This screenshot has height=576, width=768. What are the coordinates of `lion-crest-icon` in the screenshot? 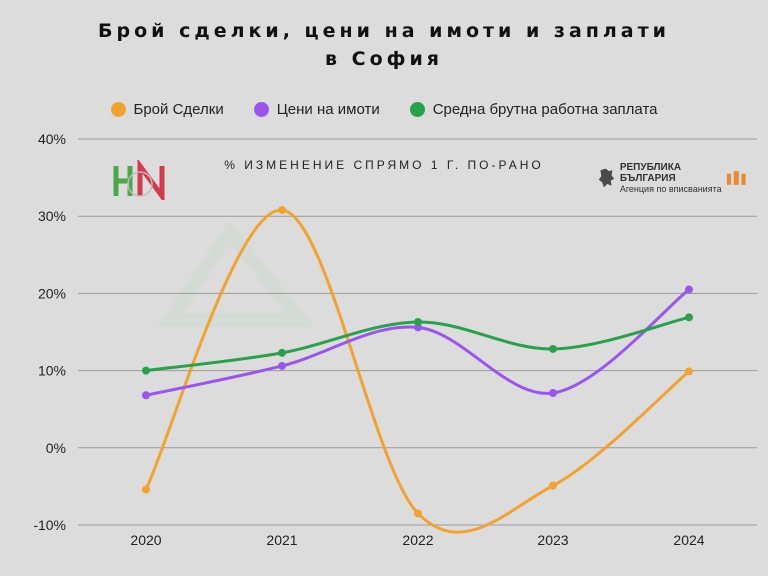 It's located at (606, 178).